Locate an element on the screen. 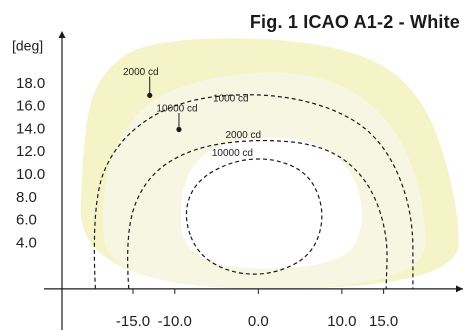  x-axis-arrow is located at coordinates (459, 289).